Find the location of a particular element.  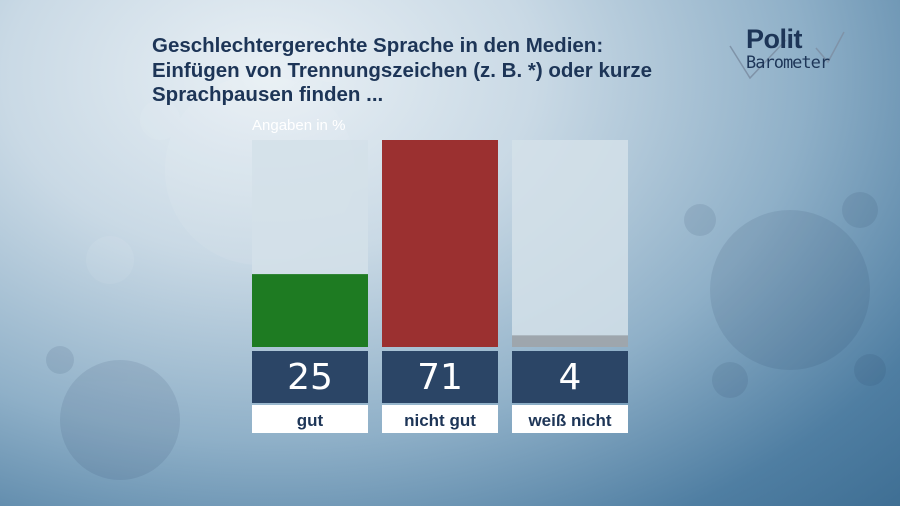

bar-1-category-label: gut is located at coordinates (310, 420).